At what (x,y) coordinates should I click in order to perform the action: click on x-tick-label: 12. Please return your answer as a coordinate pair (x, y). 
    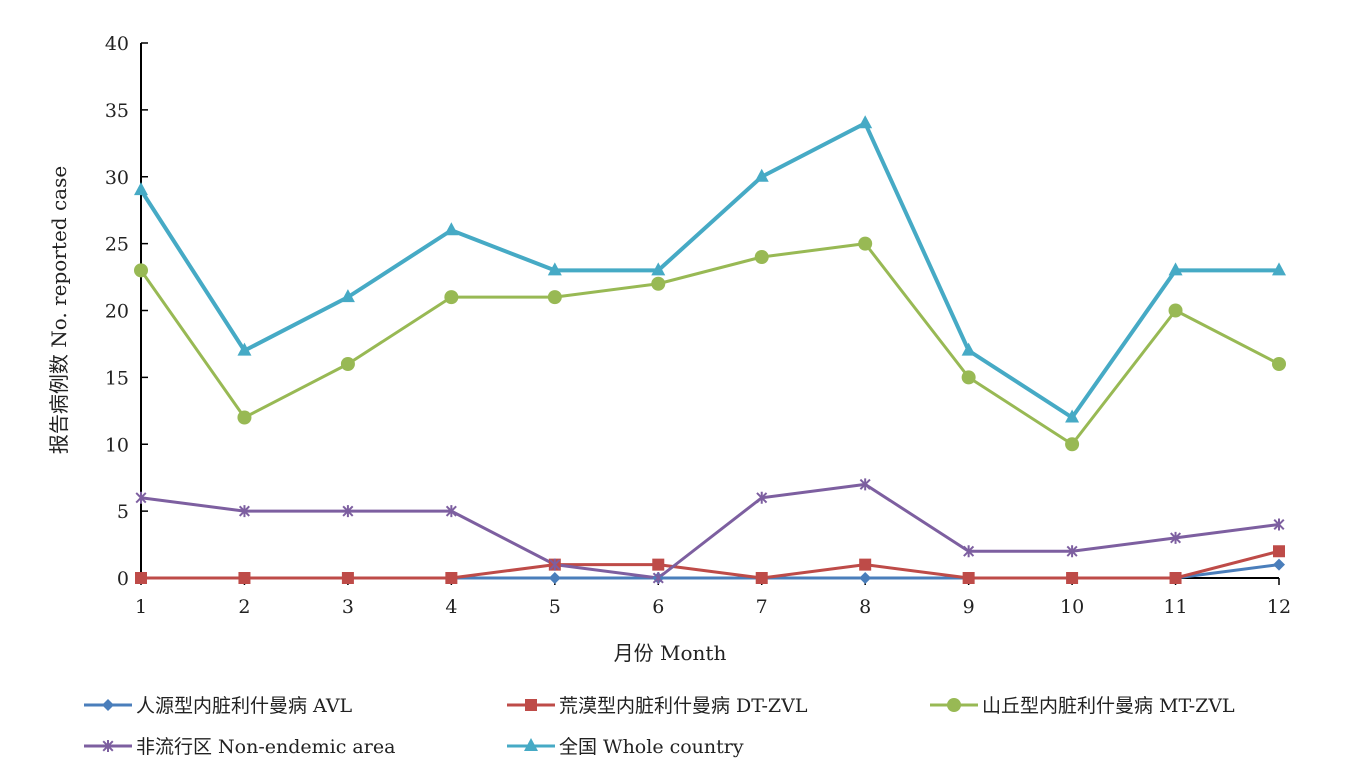
    Looking at the image, I should click on (1279, 607).